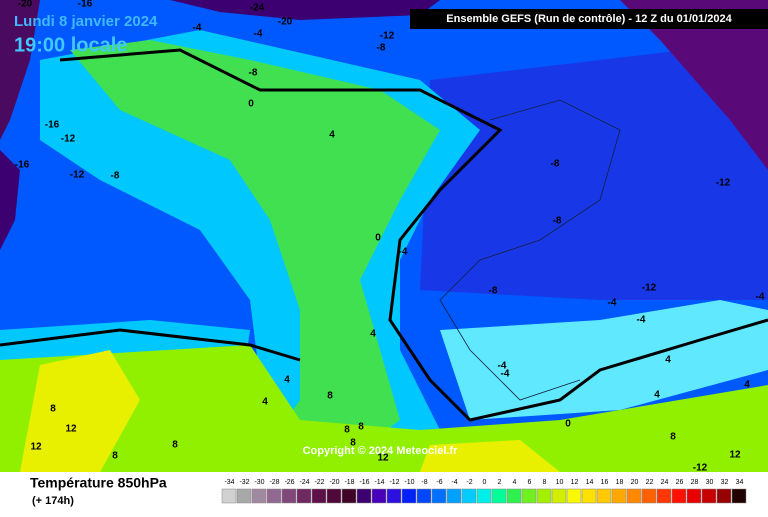  What do you see at coordinates (515, 482) in the screenshot?
I see `scale-label: 4` at bounding box center [515, 482].